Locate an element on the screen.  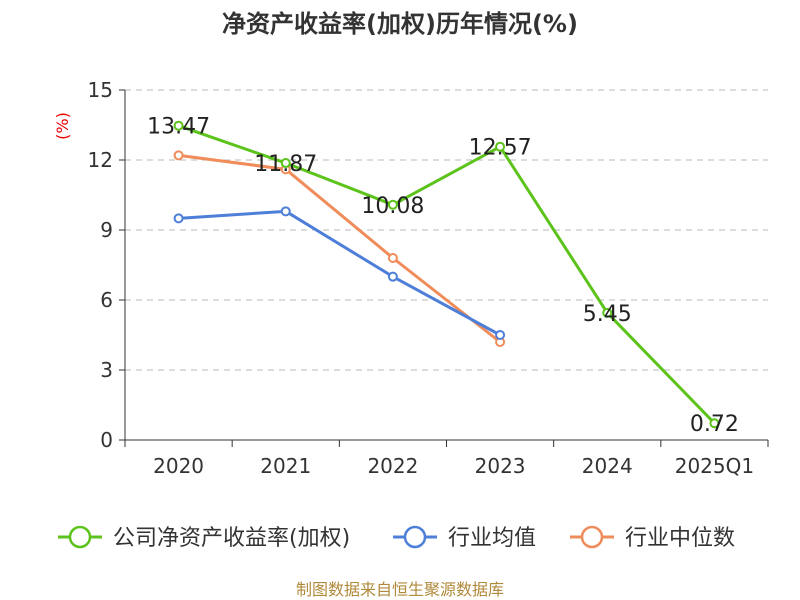
y-tick-label: 15 is located at coordinates (100, 90).